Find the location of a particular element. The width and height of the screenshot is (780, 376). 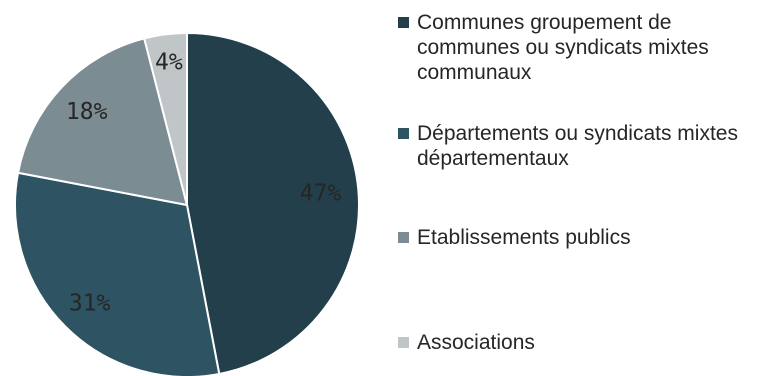

legend-label: Etablissements publics is located at coordinates (524, 237).